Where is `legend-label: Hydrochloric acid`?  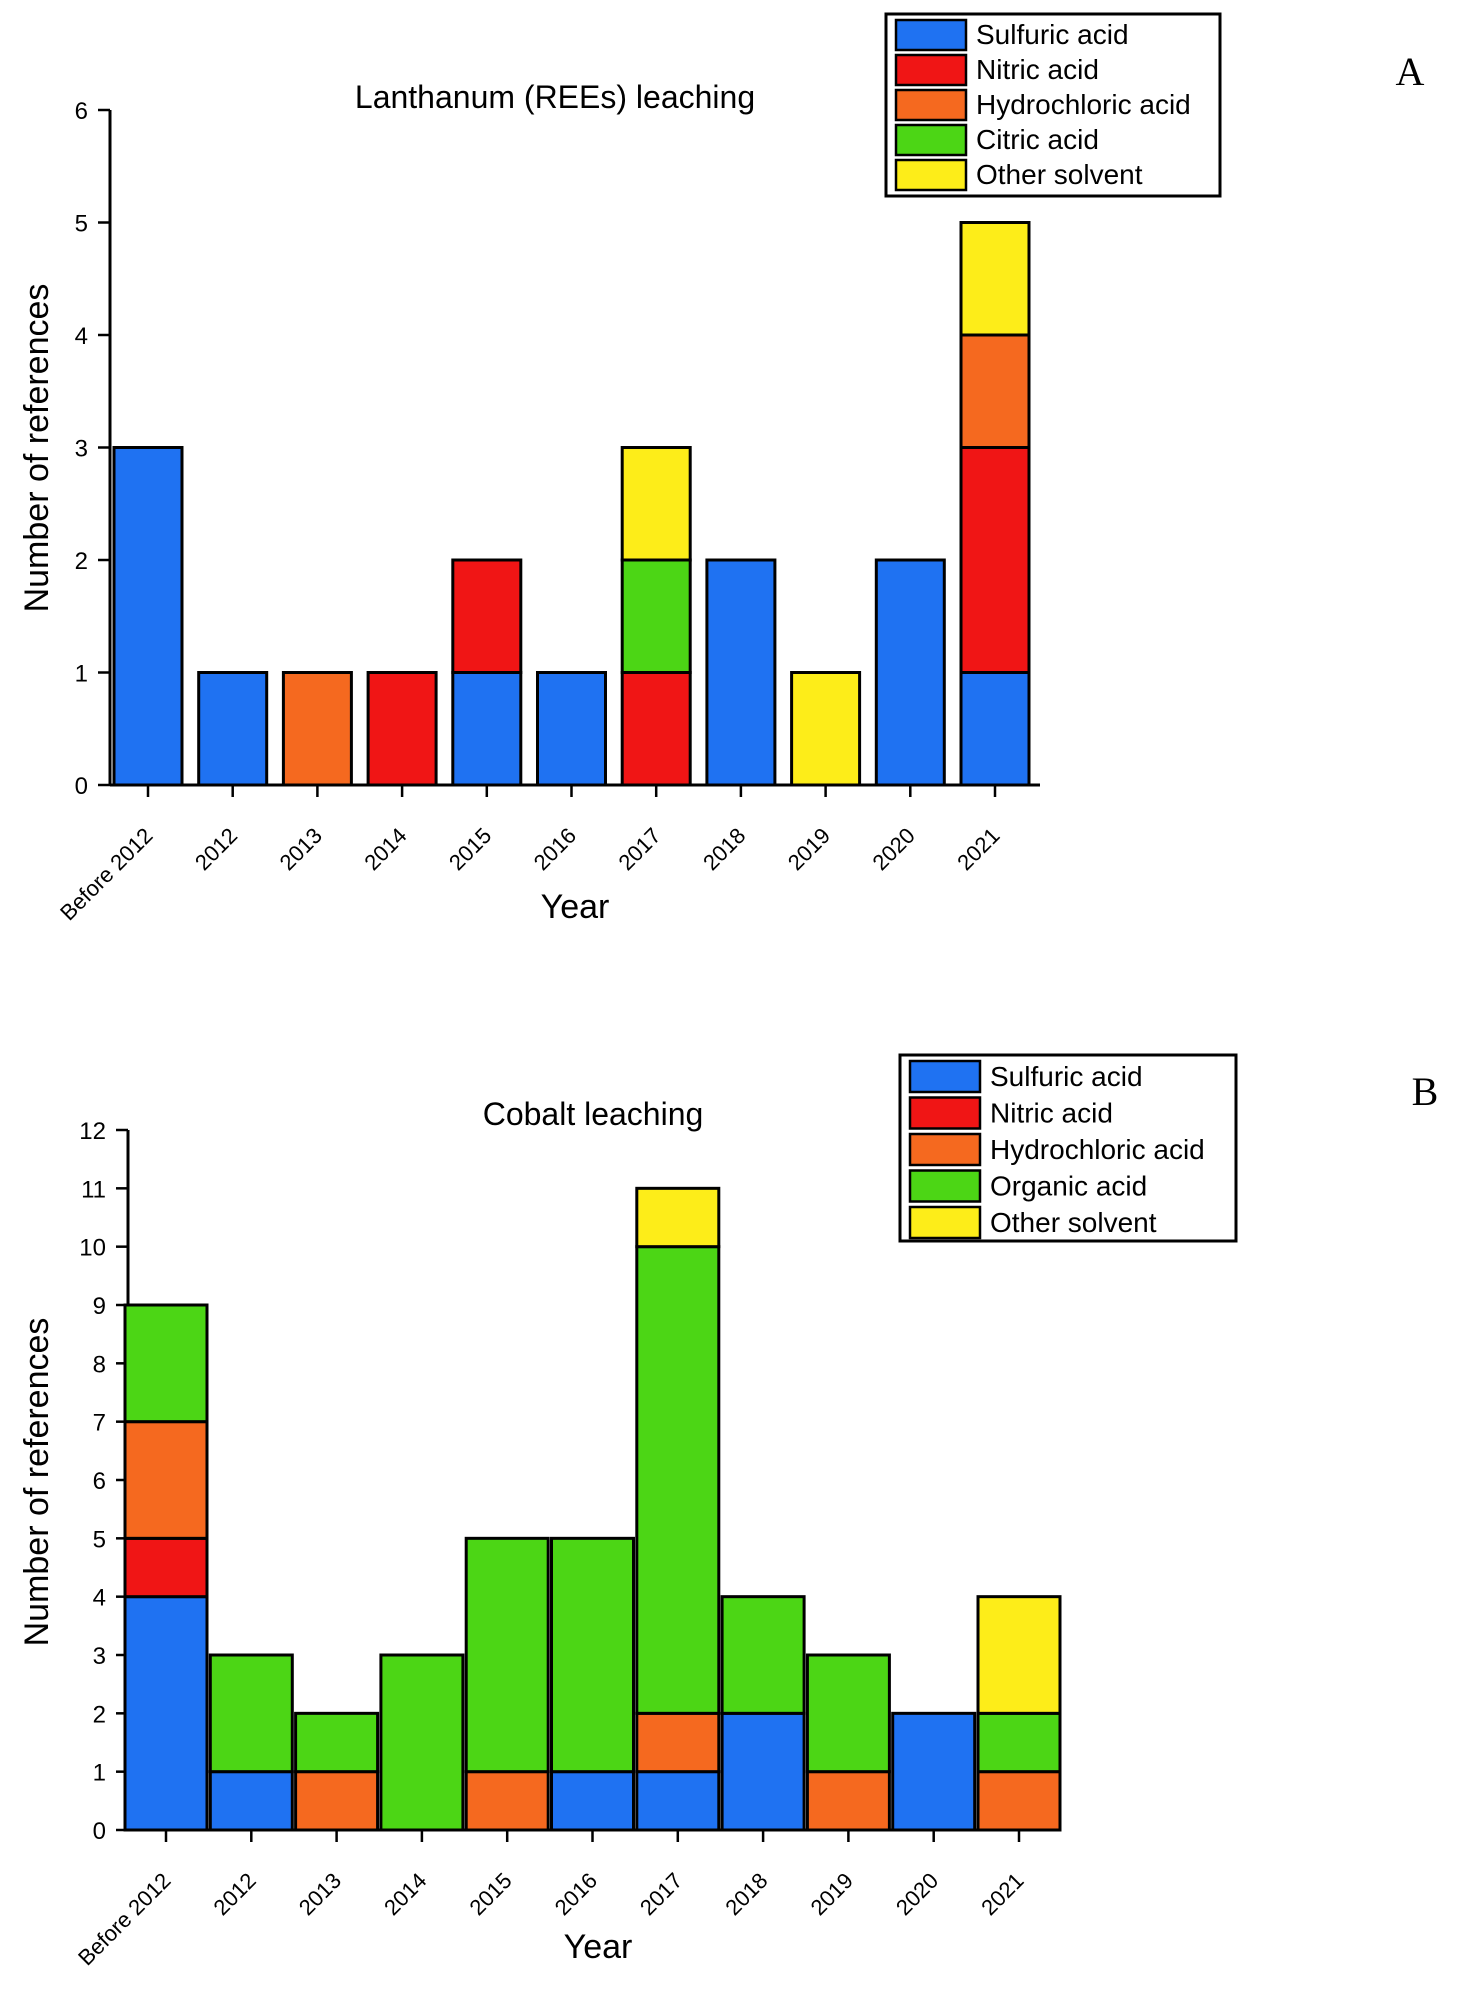
legend-label: Hydrochloric acid is located at coordinates (1097, 1149).